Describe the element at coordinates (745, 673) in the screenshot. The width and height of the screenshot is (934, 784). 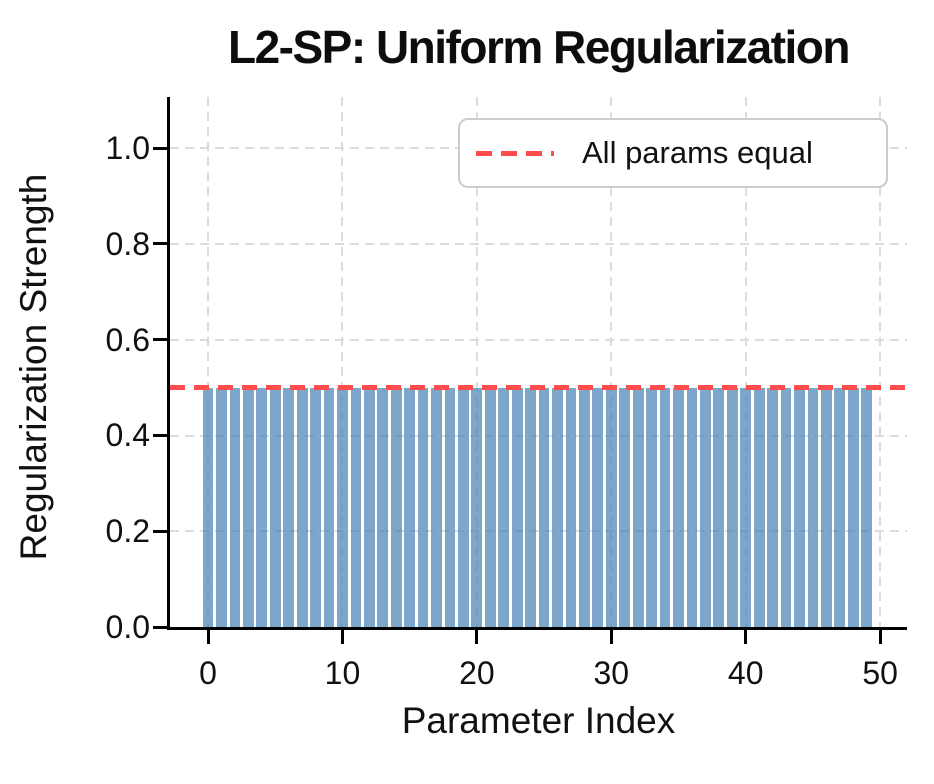
I see `x-tick-label-40: 40` at that location.